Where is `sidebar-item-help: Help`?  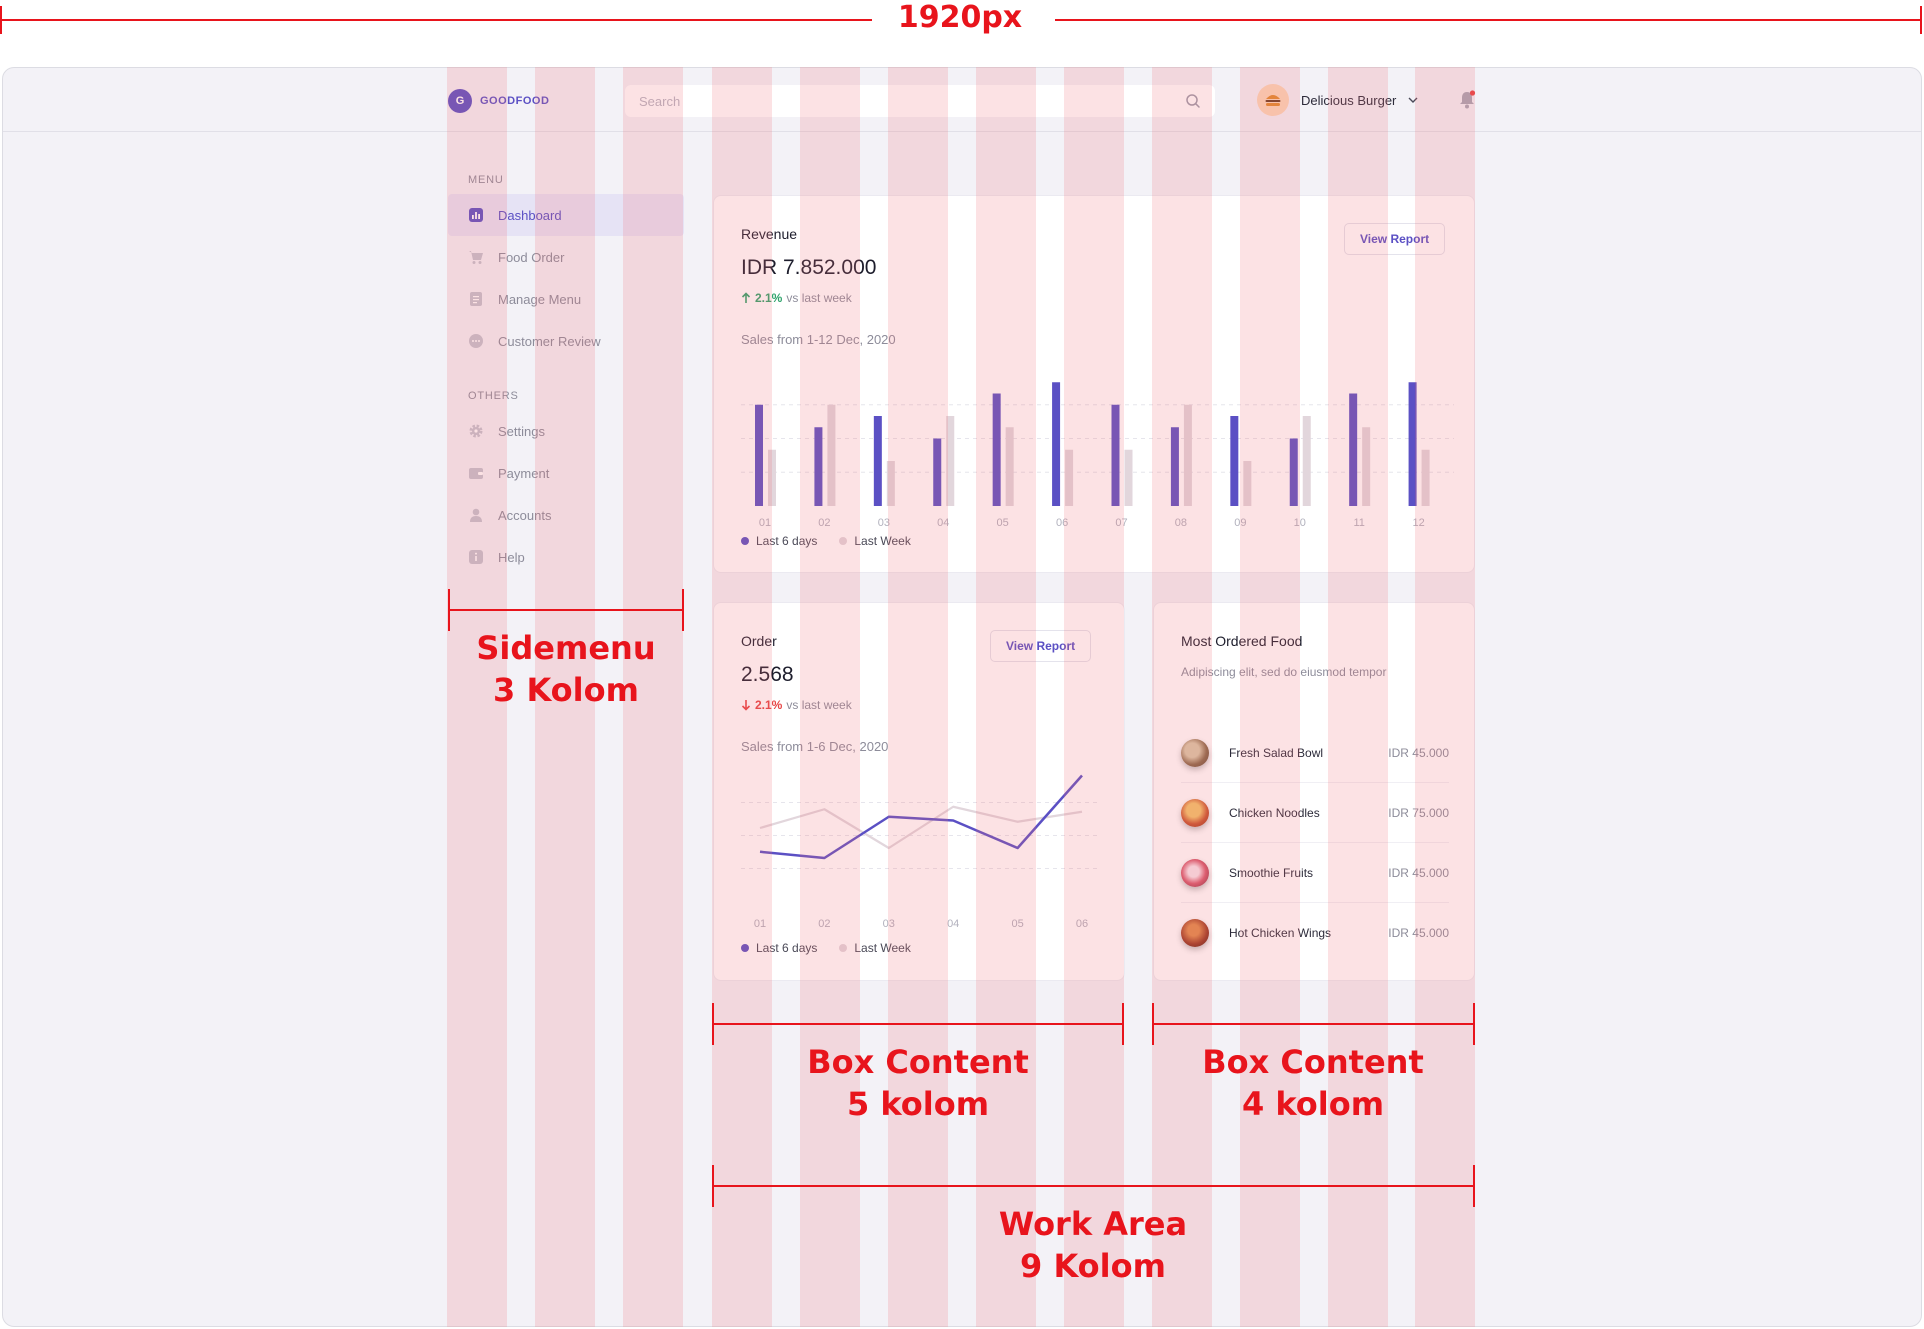 sidebar-item-help: Help is located at coordinates (566, 557).